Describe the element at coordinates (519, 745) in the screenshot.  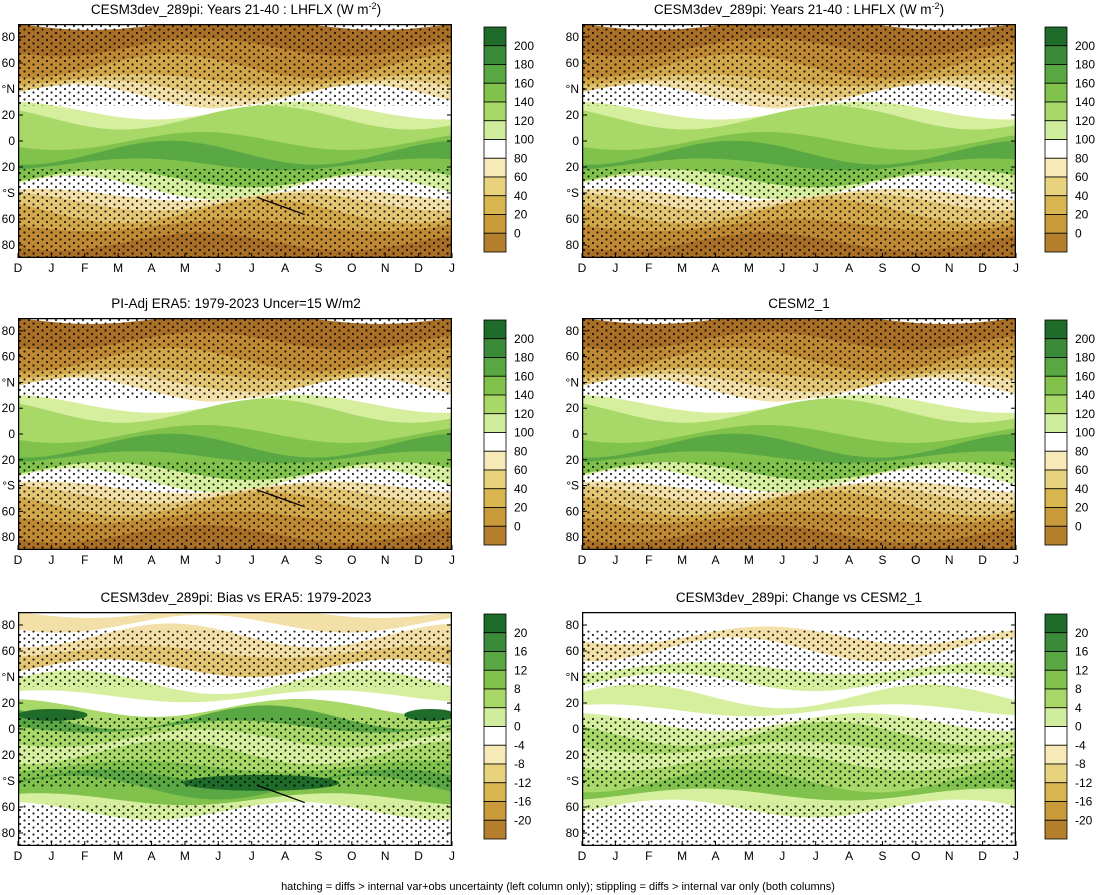
I see `colorbar-label: -4` at that location.